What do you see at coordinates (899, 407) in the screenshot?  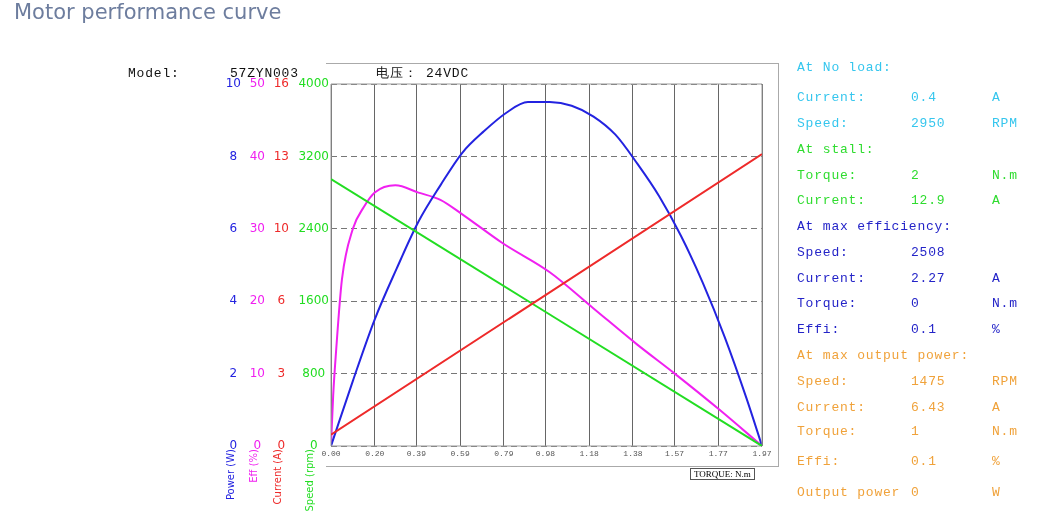 I see `text: Current: 6.43 A` at bounding box center [899, 407].